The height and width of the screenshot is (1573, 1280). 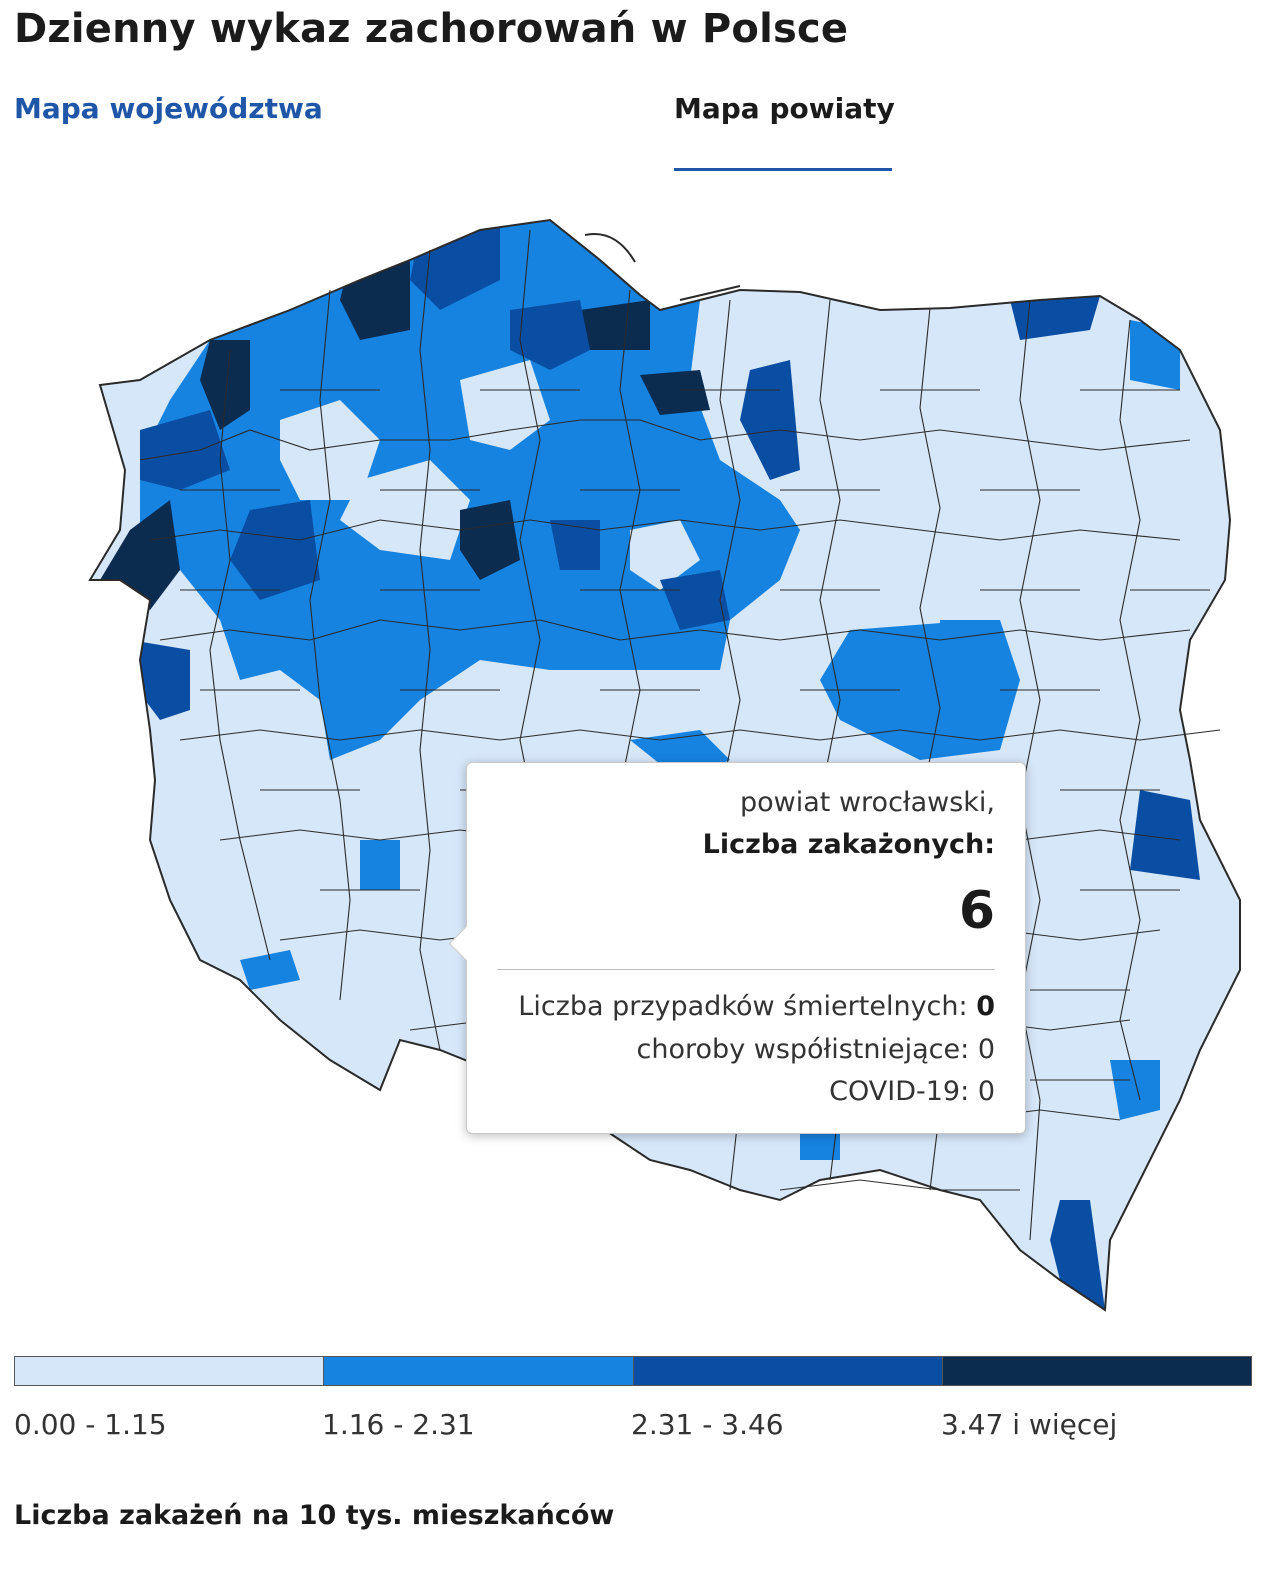 What do you see at coordinates (1029, 1424) in the screenshot?
I see `legend-label-3: 3.47 i więcej` at bounding box center [1029, 1424].